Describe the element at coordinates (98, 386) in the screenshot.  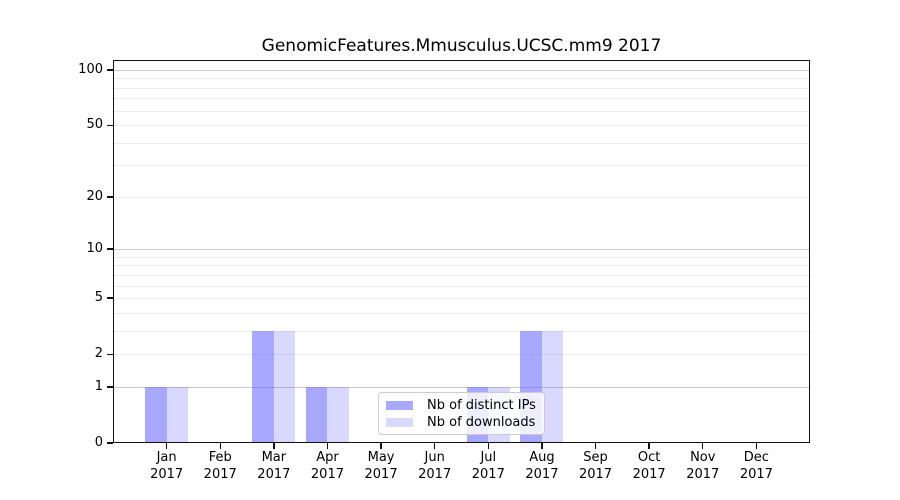
I see `y-axis-tick-label: 1` at that location.